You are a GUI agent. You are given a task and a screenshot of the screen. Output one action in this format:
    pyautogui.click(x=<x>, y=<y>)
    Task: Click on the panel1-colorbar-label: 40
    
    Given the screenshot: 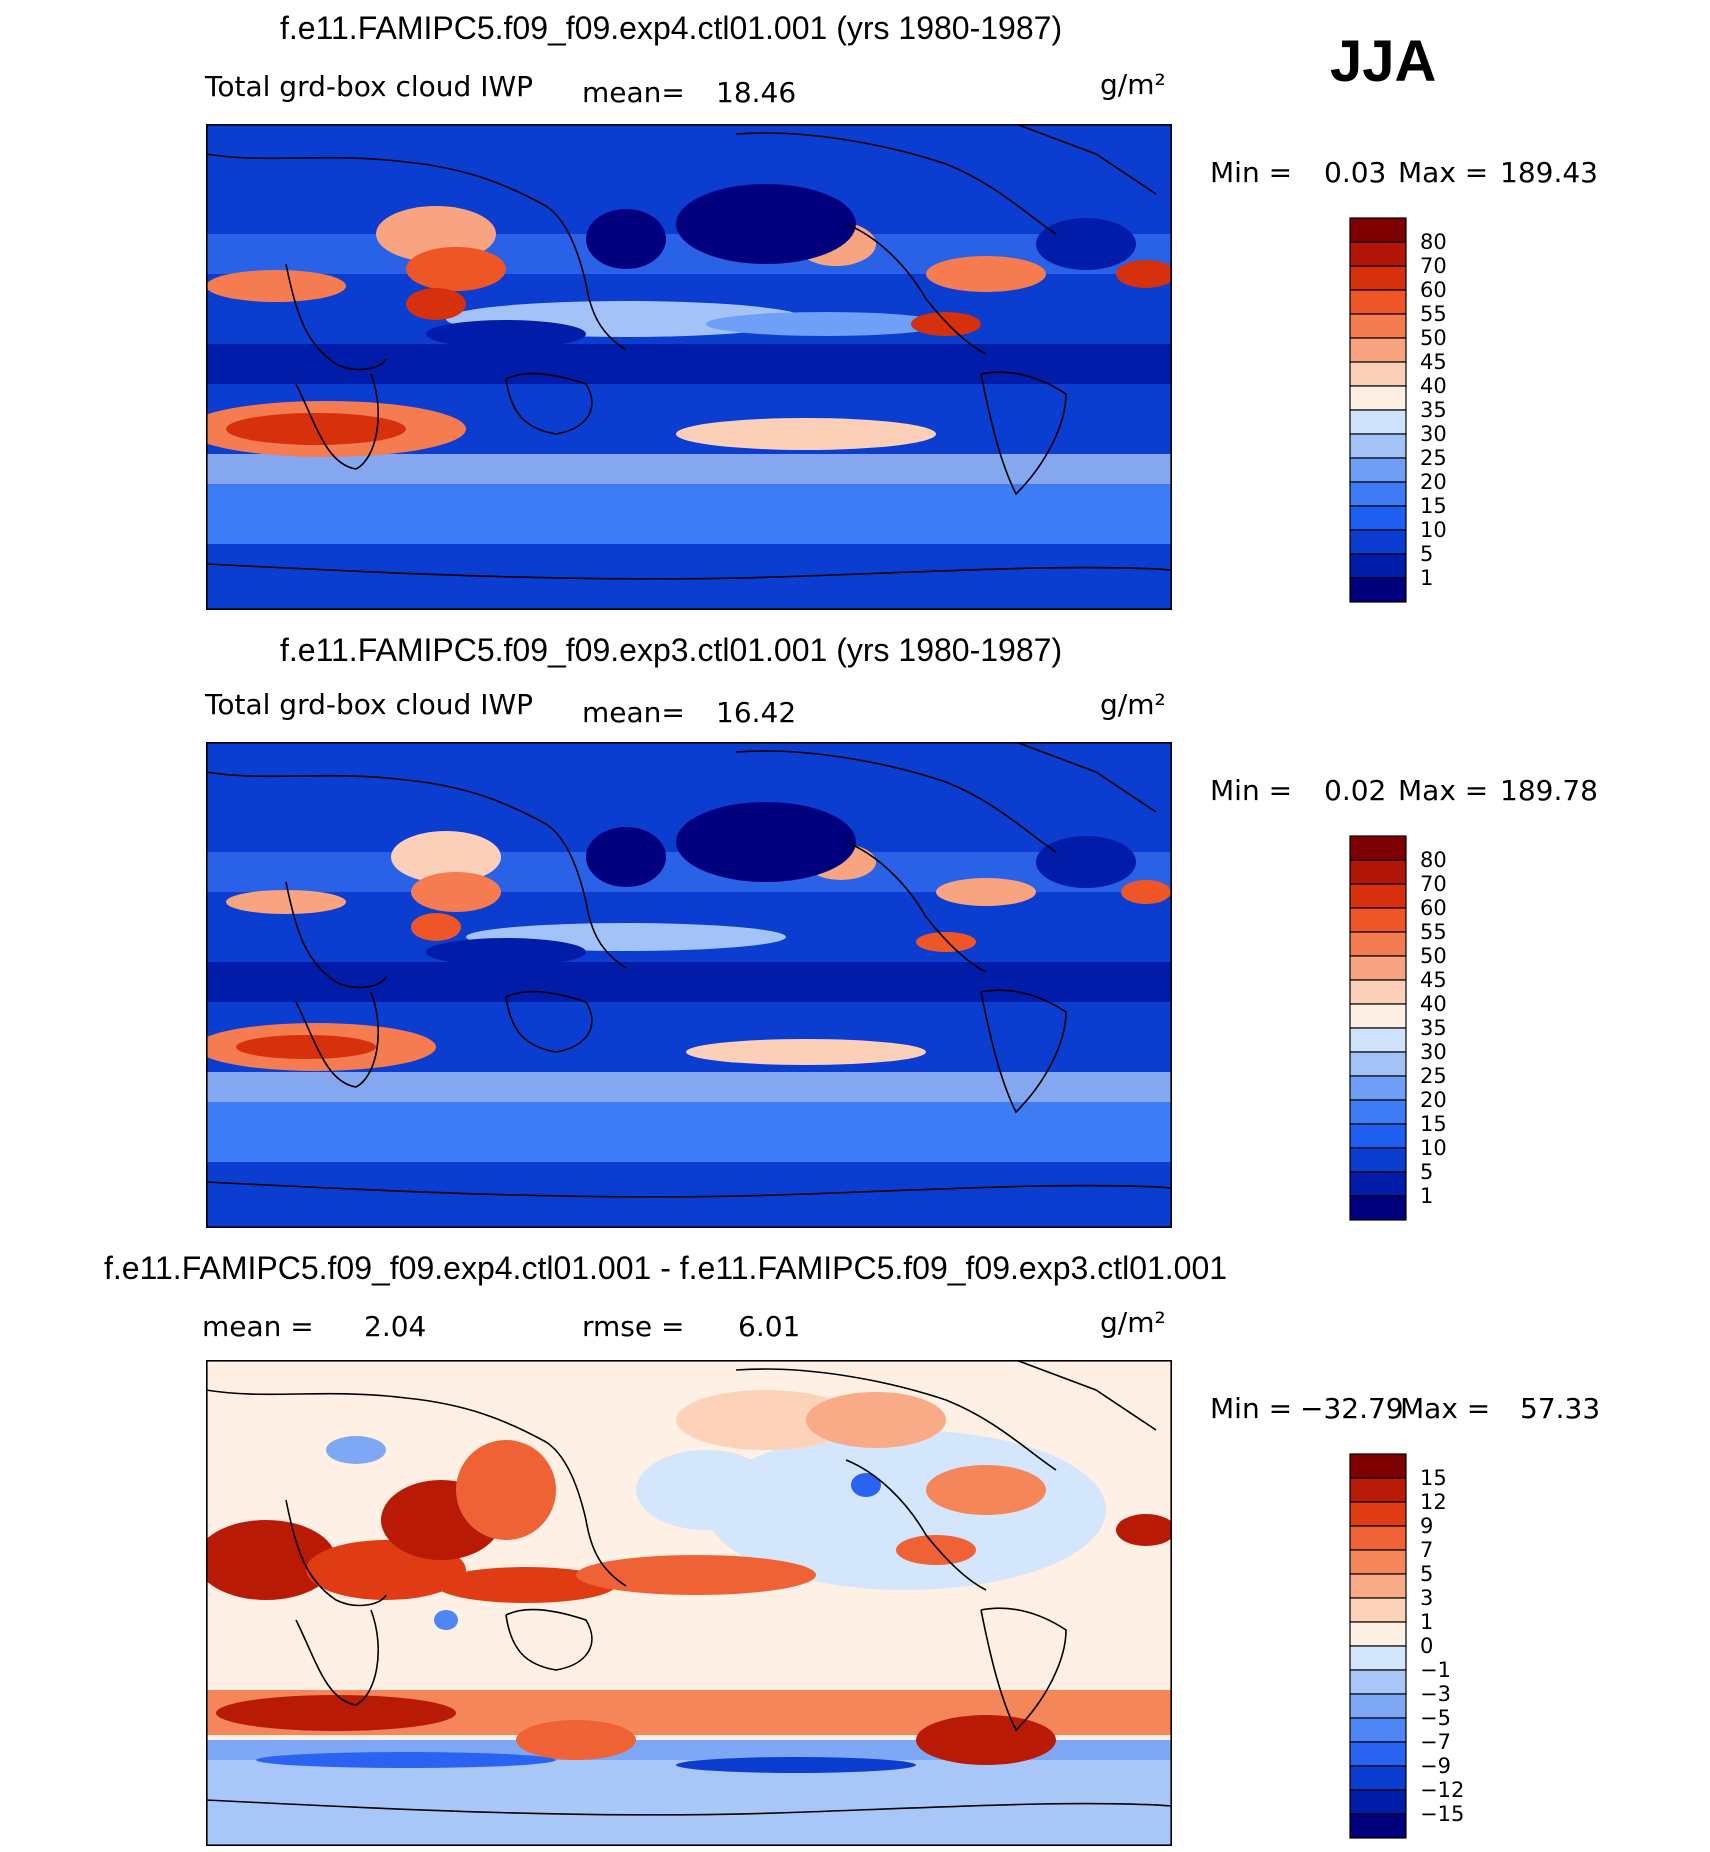 What is the action you would take?
    pyautogui.click(x=1433, y=386)
    